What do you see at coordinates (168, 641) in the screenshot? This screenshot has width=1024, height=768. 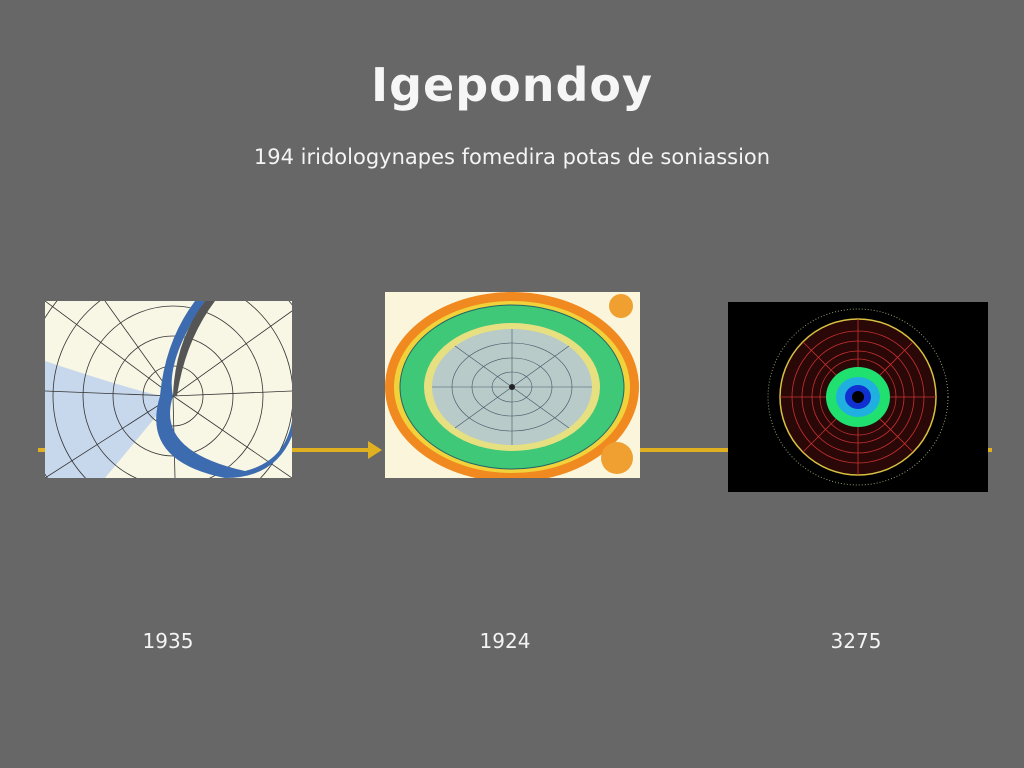 I see `timeline-label-1: 1935` at bounding box center [168, 641].